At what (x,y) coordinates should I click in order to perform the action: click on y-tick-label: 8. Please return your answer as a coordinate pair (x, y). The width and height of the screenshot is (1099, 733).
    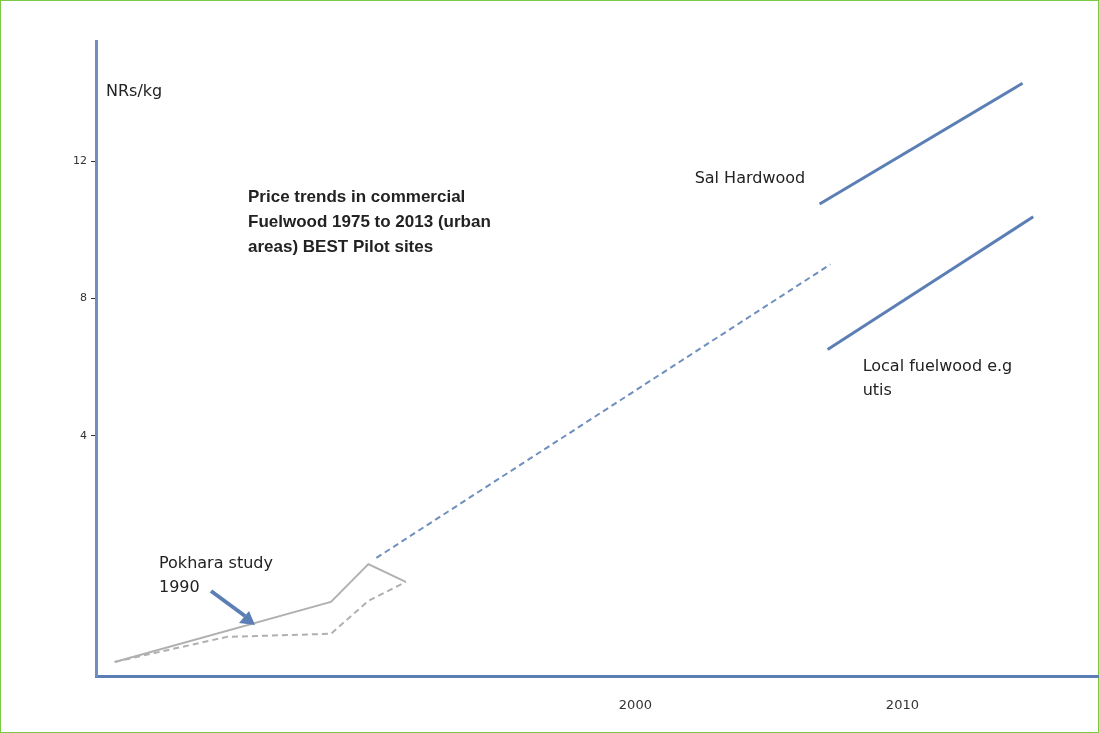
    Looking at the image, I should click on (83, 298).